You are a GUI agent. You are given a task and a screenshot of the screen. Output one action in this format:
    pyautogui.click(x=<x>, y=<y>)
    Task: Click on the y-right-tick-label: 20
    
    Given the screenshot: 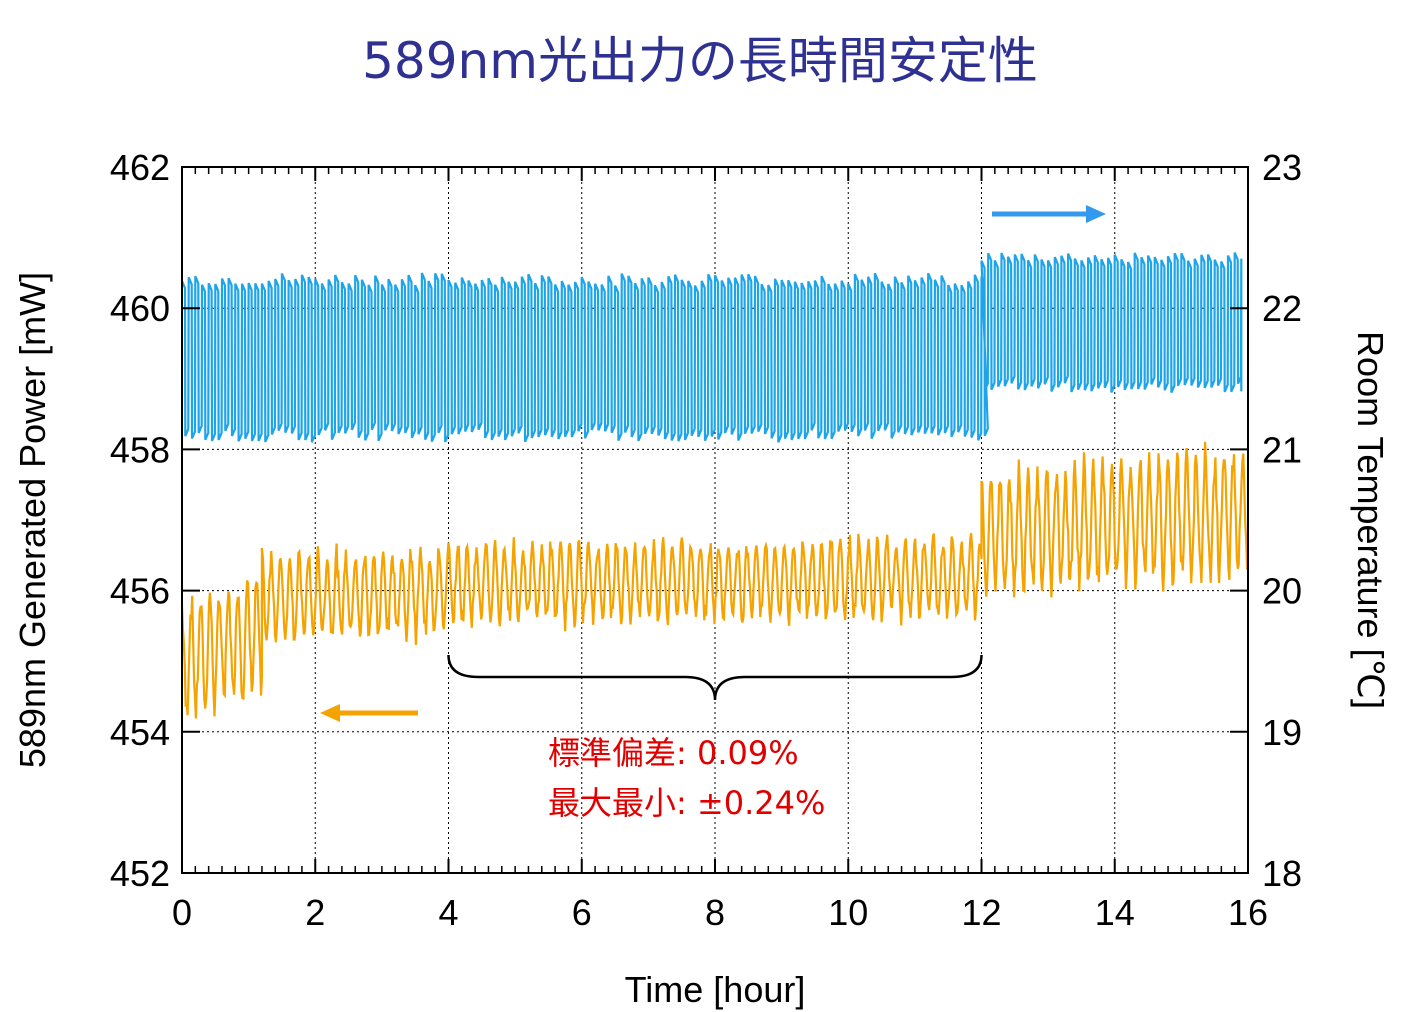 What is the action you would take?
    pyautogui.click(x=1282, y=591)
    